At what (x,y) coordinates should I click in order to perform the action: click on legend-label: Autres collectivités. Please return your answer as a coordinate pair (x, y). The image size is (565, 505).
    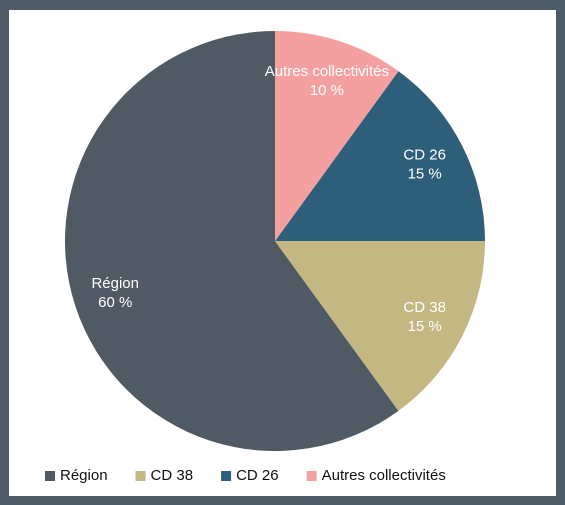
    Looking at the image, I should click on (384, 475).